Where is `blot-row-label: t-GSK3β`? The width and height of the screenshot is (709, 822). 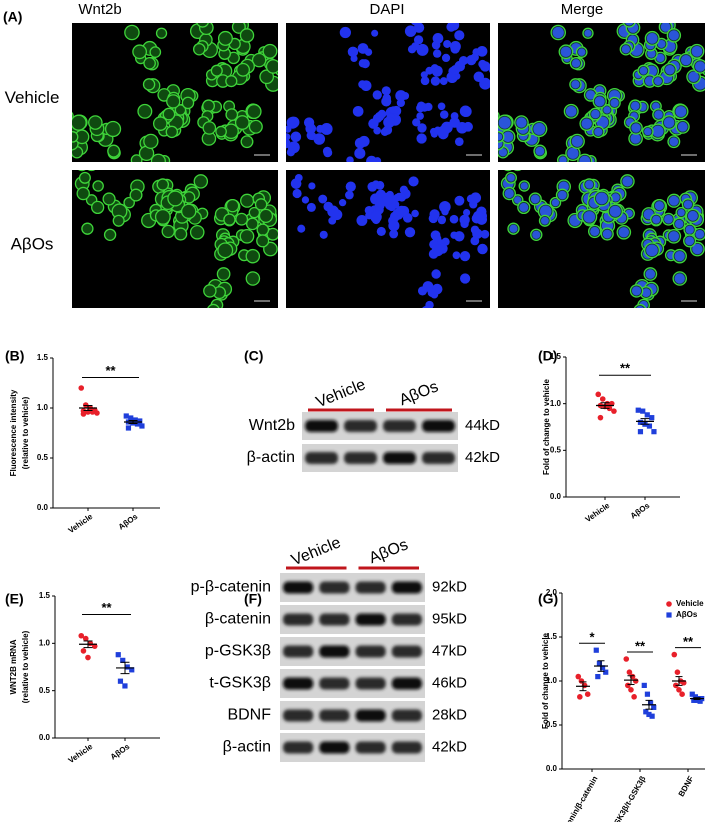 blot-row-label: t-GSK3β is located at coordinates (240, 683).